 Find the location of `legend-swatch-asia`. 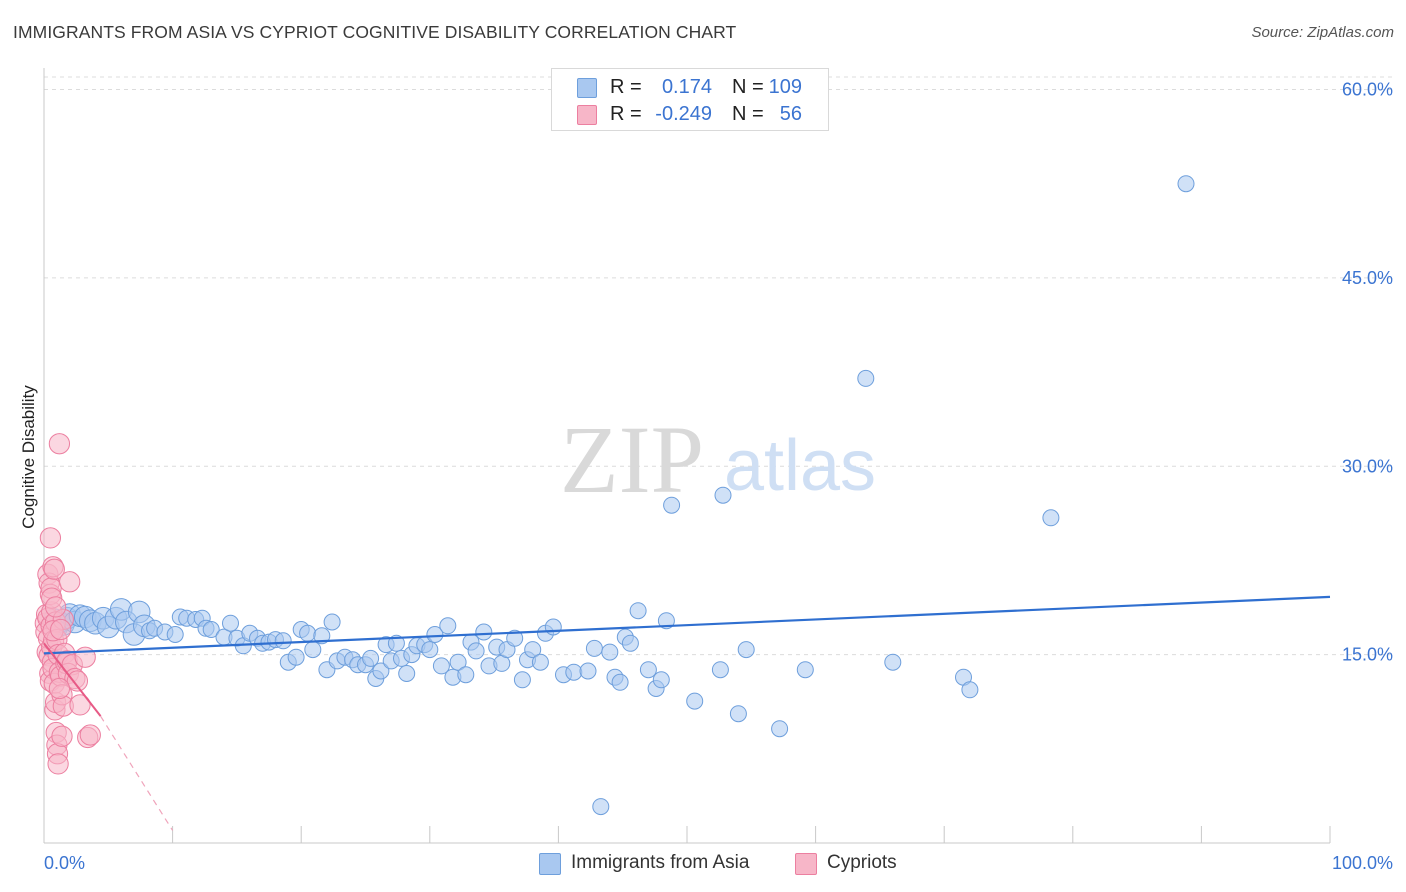

legend-swatch-asia is located at coordinates (587, 88).